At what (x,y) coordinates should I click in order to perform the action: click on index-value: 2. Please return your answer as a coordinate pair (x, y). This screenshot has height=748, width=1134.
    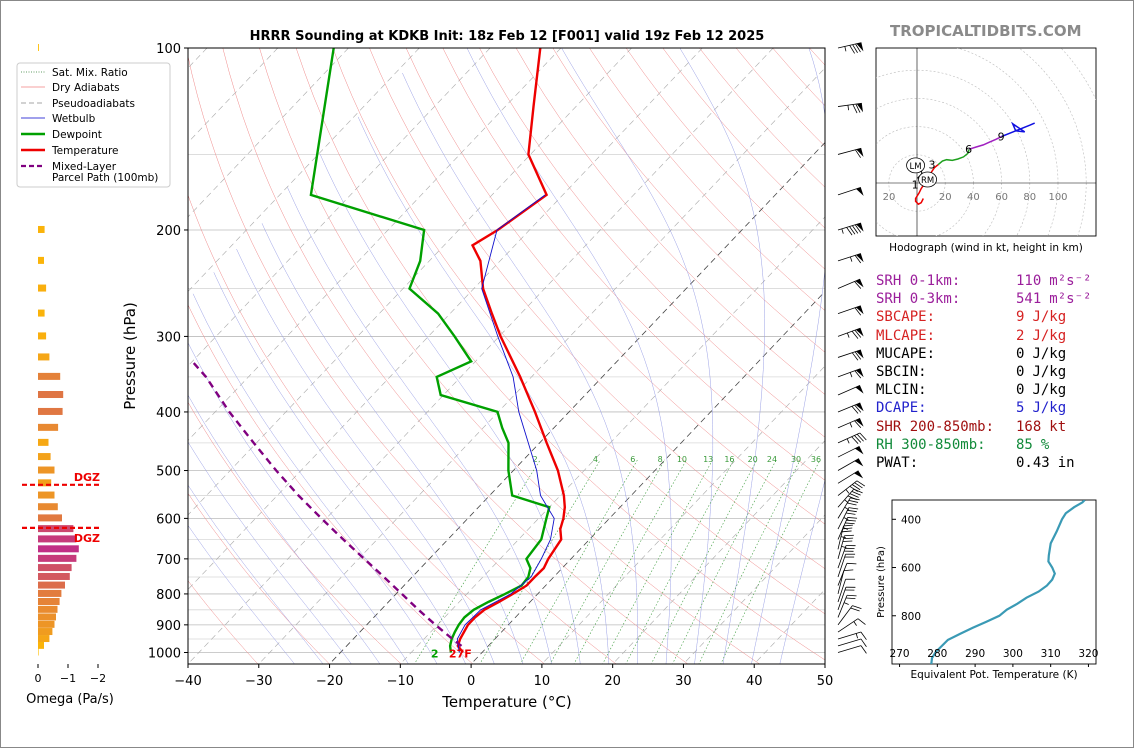
    Looking at the image, I should click on (1020, 335).